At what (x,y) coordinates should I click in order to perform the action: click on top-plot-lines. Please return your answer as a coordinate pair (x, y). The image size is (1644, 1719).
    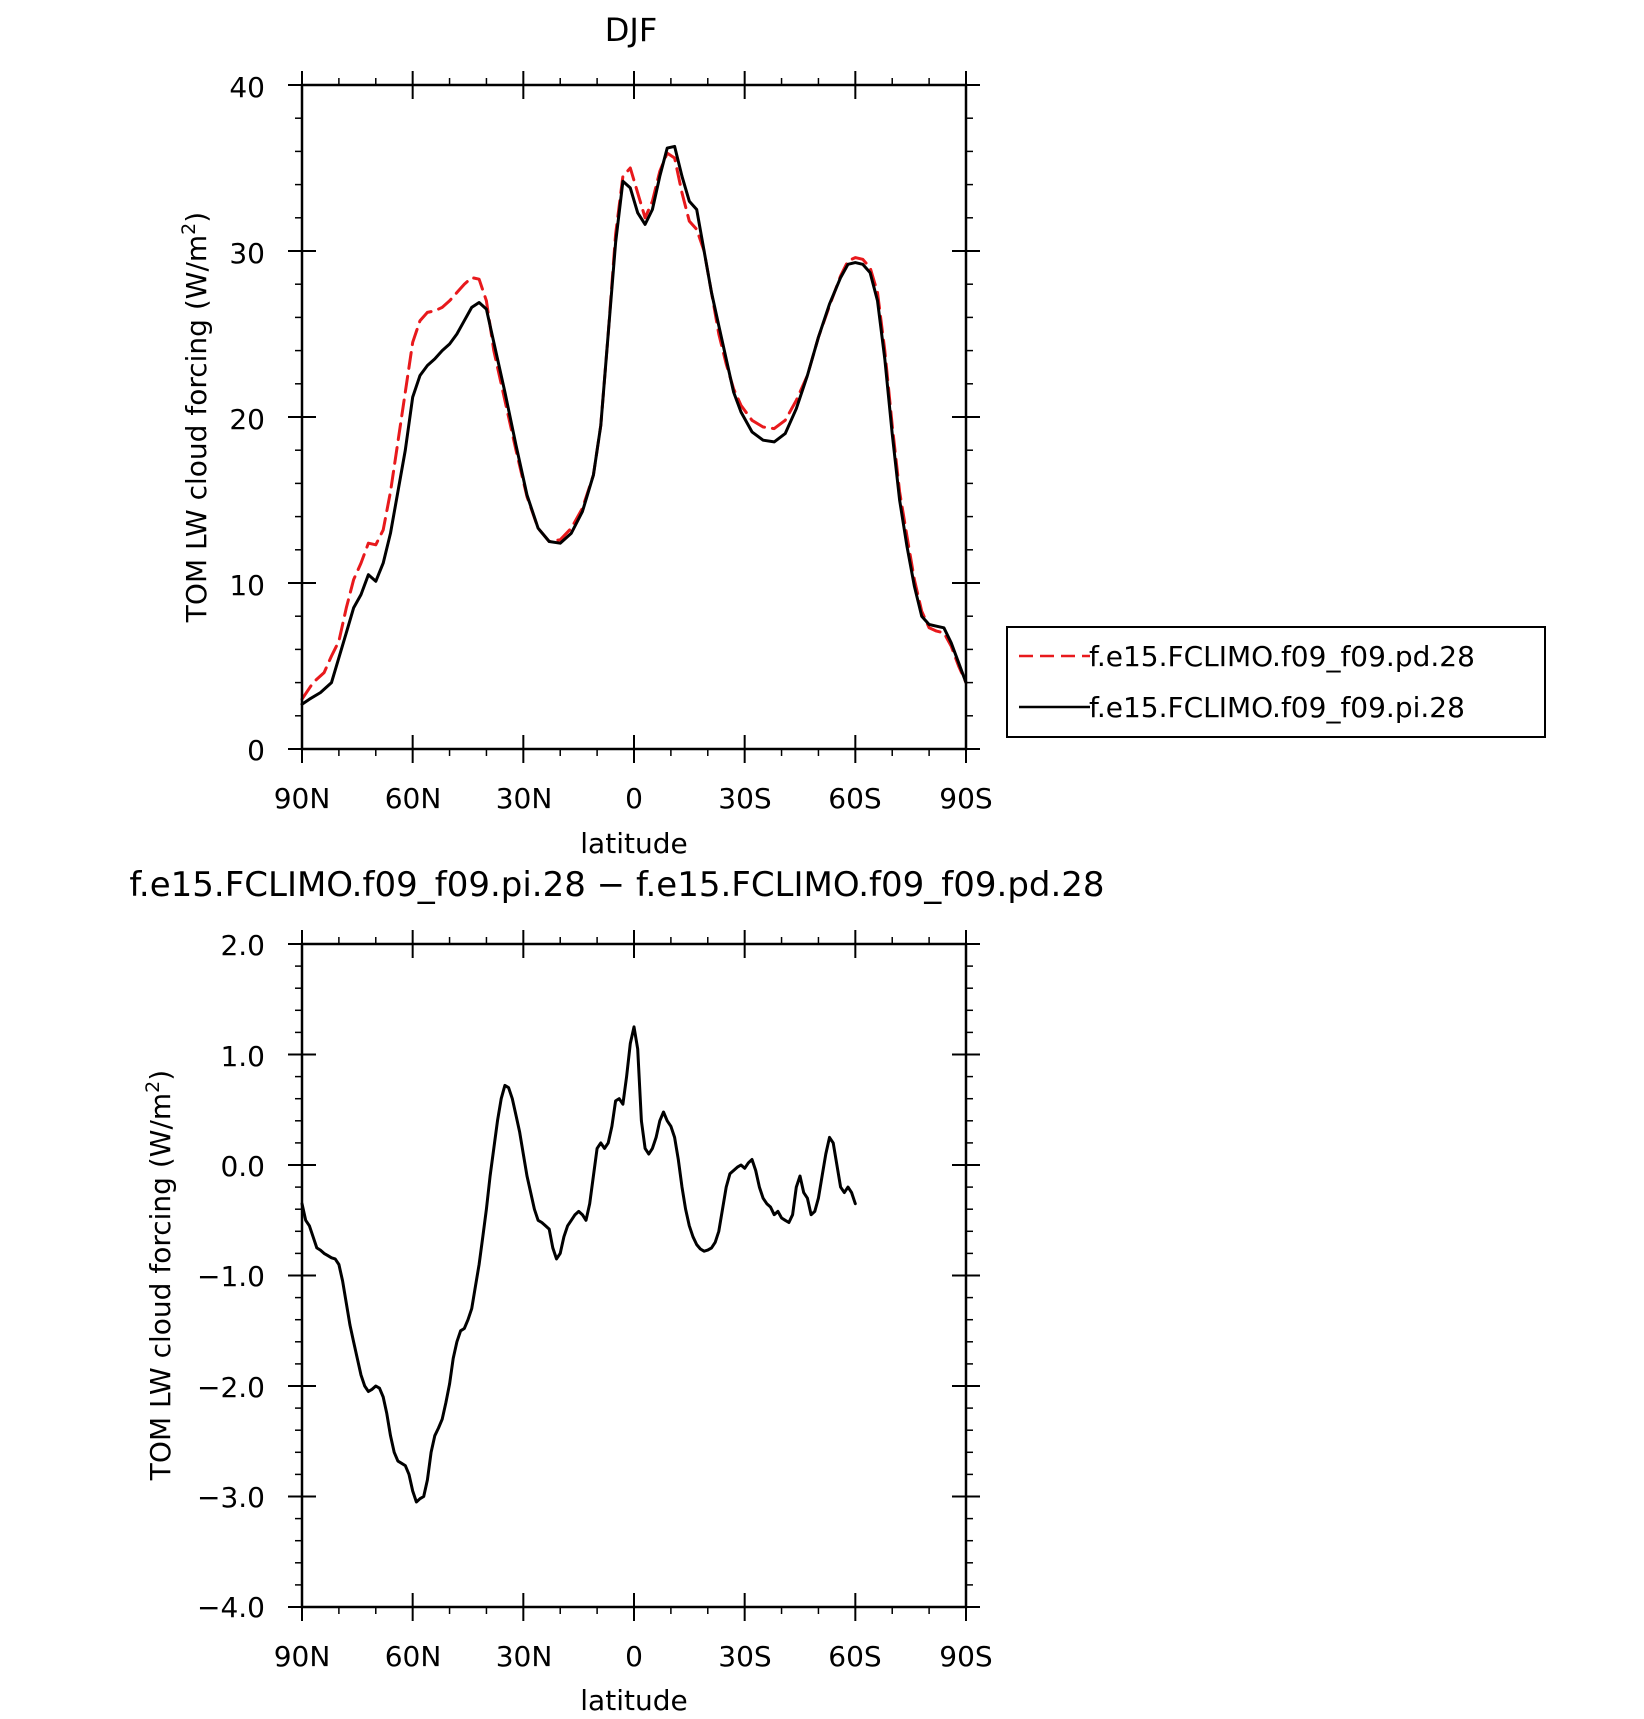
    Looking at the image, I should click on (634, 425).